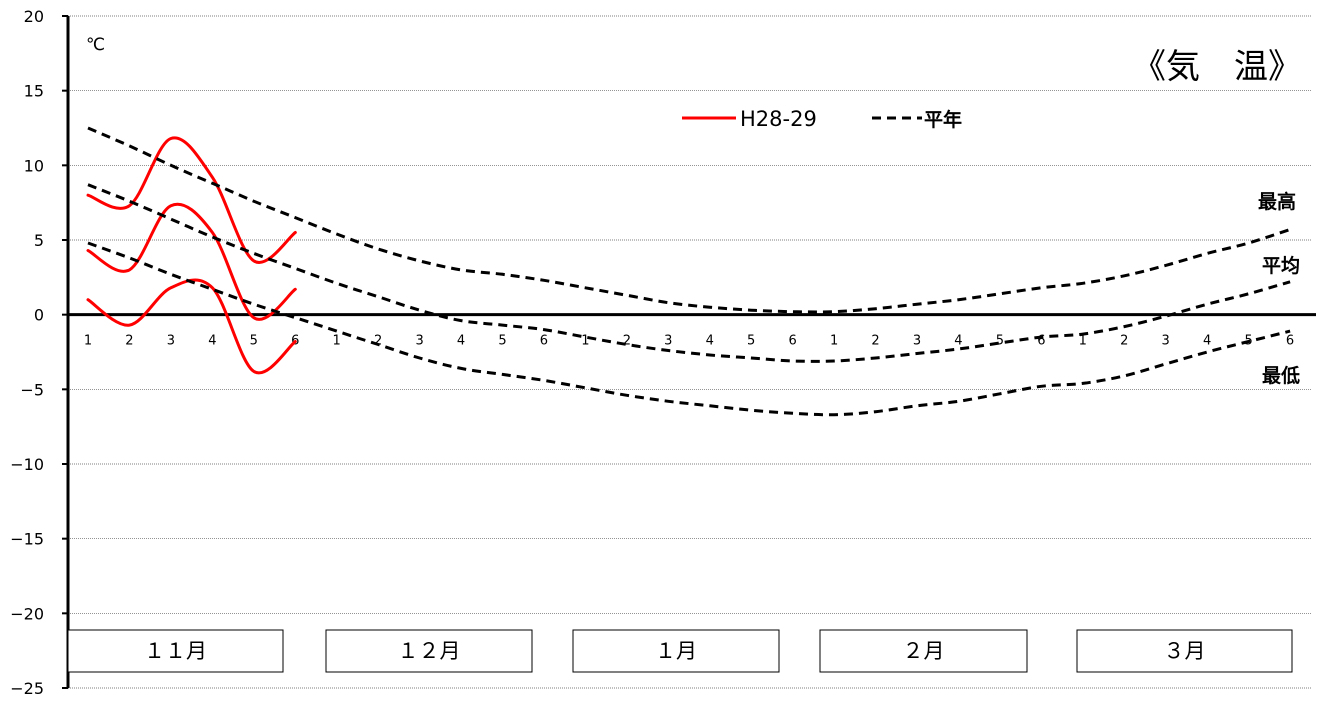  I want to click on series-line-actual-mean, so click(191, 261).